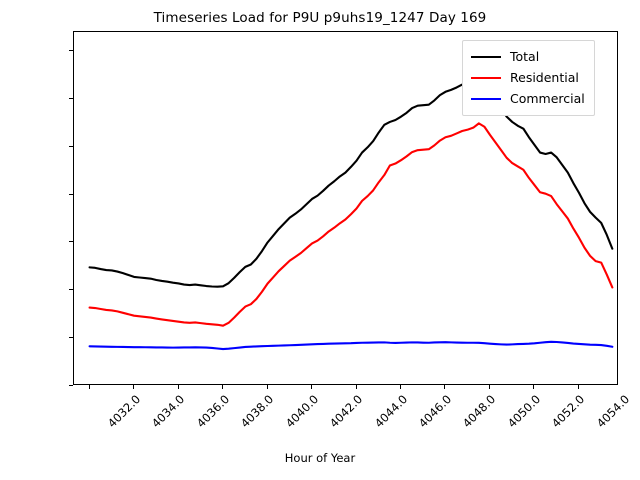 The width and height of the screenshot is (640, 480). I want to click on series-commercial, so click(351, 345).